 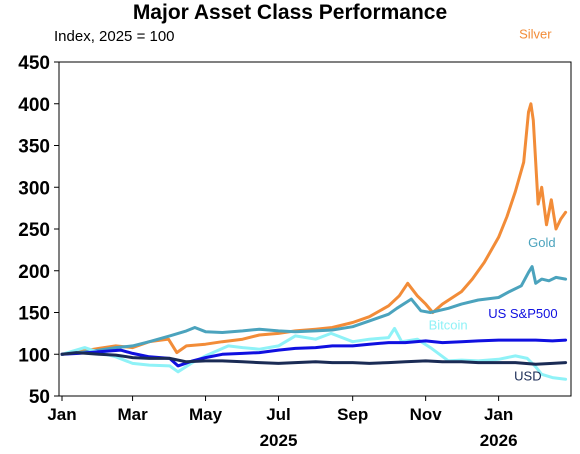 What do you see at coordinates (279, 440) in the screenshot?
I see `year-label: 2025` at bounding box center [279, 440].